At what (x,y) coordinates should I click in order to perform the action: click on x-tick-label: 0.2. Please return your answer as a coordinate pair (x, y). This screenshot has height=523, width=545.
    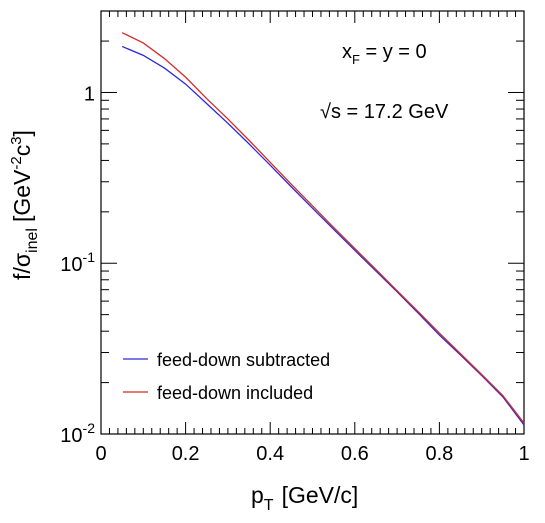
    Looking at the image, I should click on (186, 454).